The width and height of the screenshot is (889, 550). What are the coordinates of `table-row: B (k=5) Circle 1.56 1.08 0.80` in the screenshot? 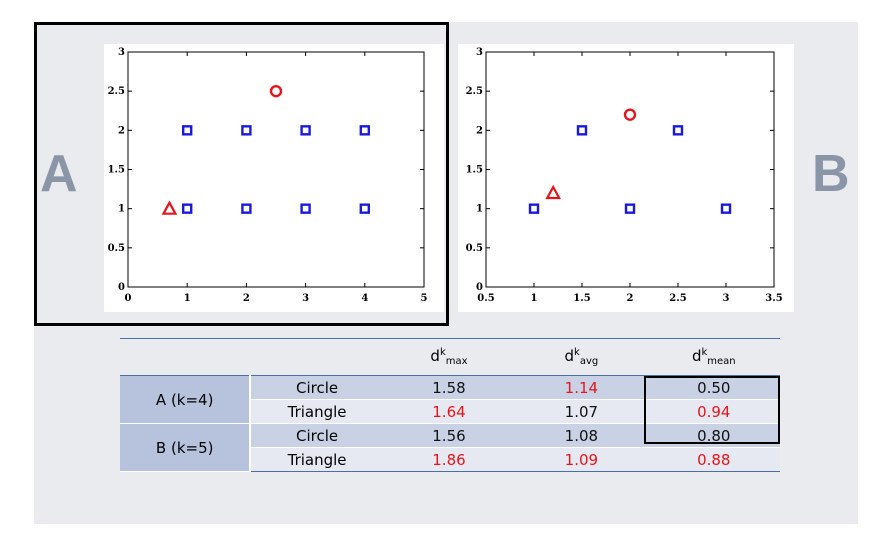 It's located at (450, 447).